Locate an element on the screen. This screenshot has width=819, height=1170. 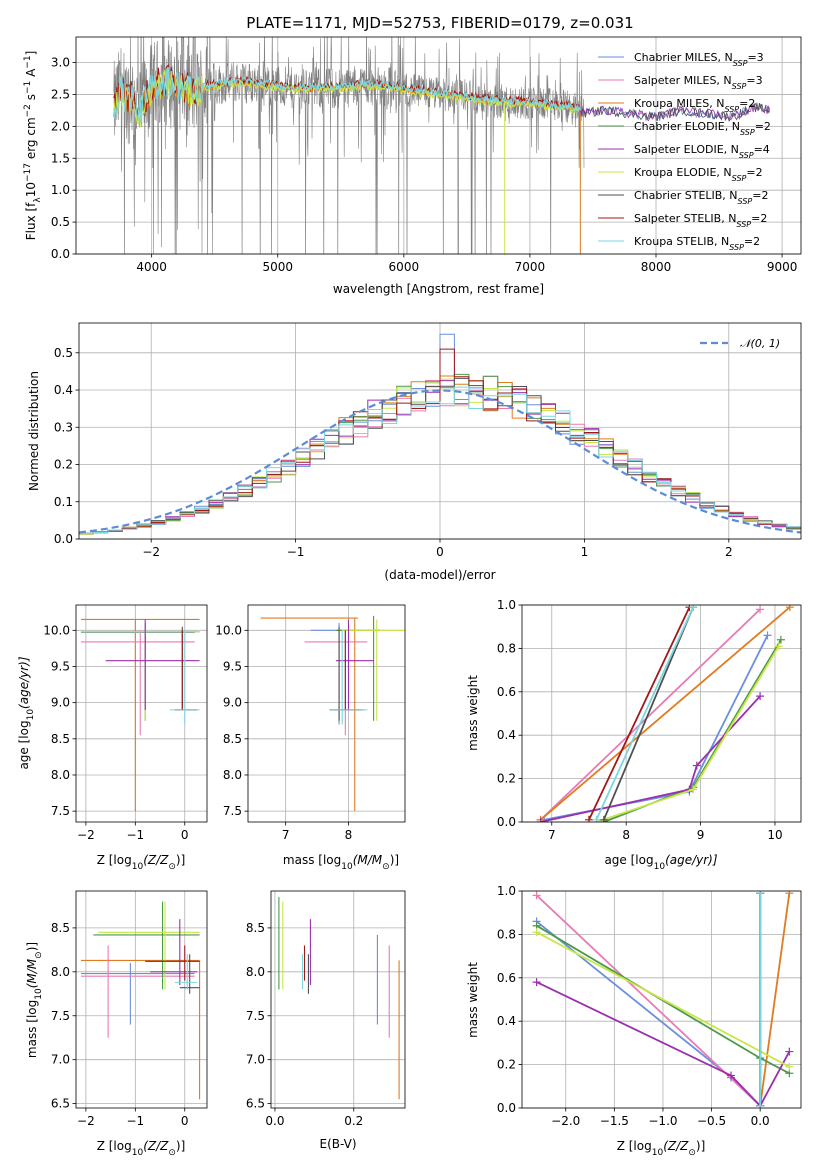
weight-vs-Z-x-axis-label-rest: (Z/Z is located at coordinates (676, 1146).